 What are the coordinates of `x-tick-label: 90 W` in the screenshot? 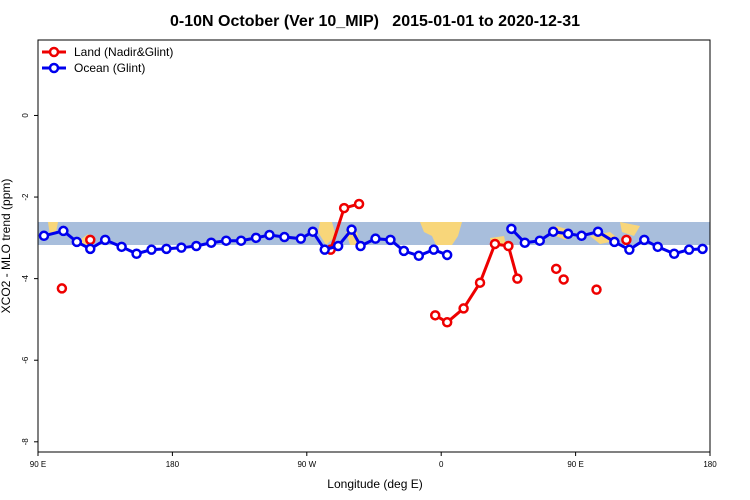 It's located at (306, 464).